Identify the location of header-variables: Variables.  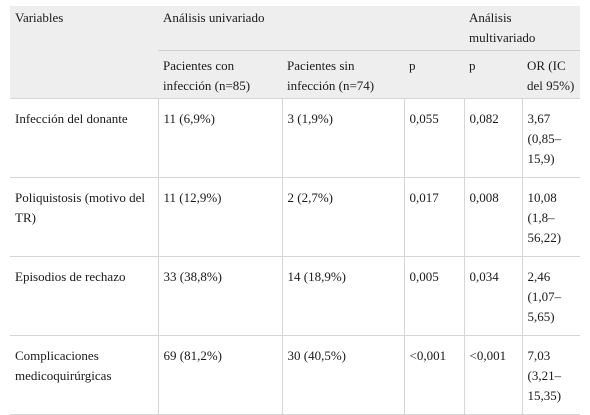
(84, 52).